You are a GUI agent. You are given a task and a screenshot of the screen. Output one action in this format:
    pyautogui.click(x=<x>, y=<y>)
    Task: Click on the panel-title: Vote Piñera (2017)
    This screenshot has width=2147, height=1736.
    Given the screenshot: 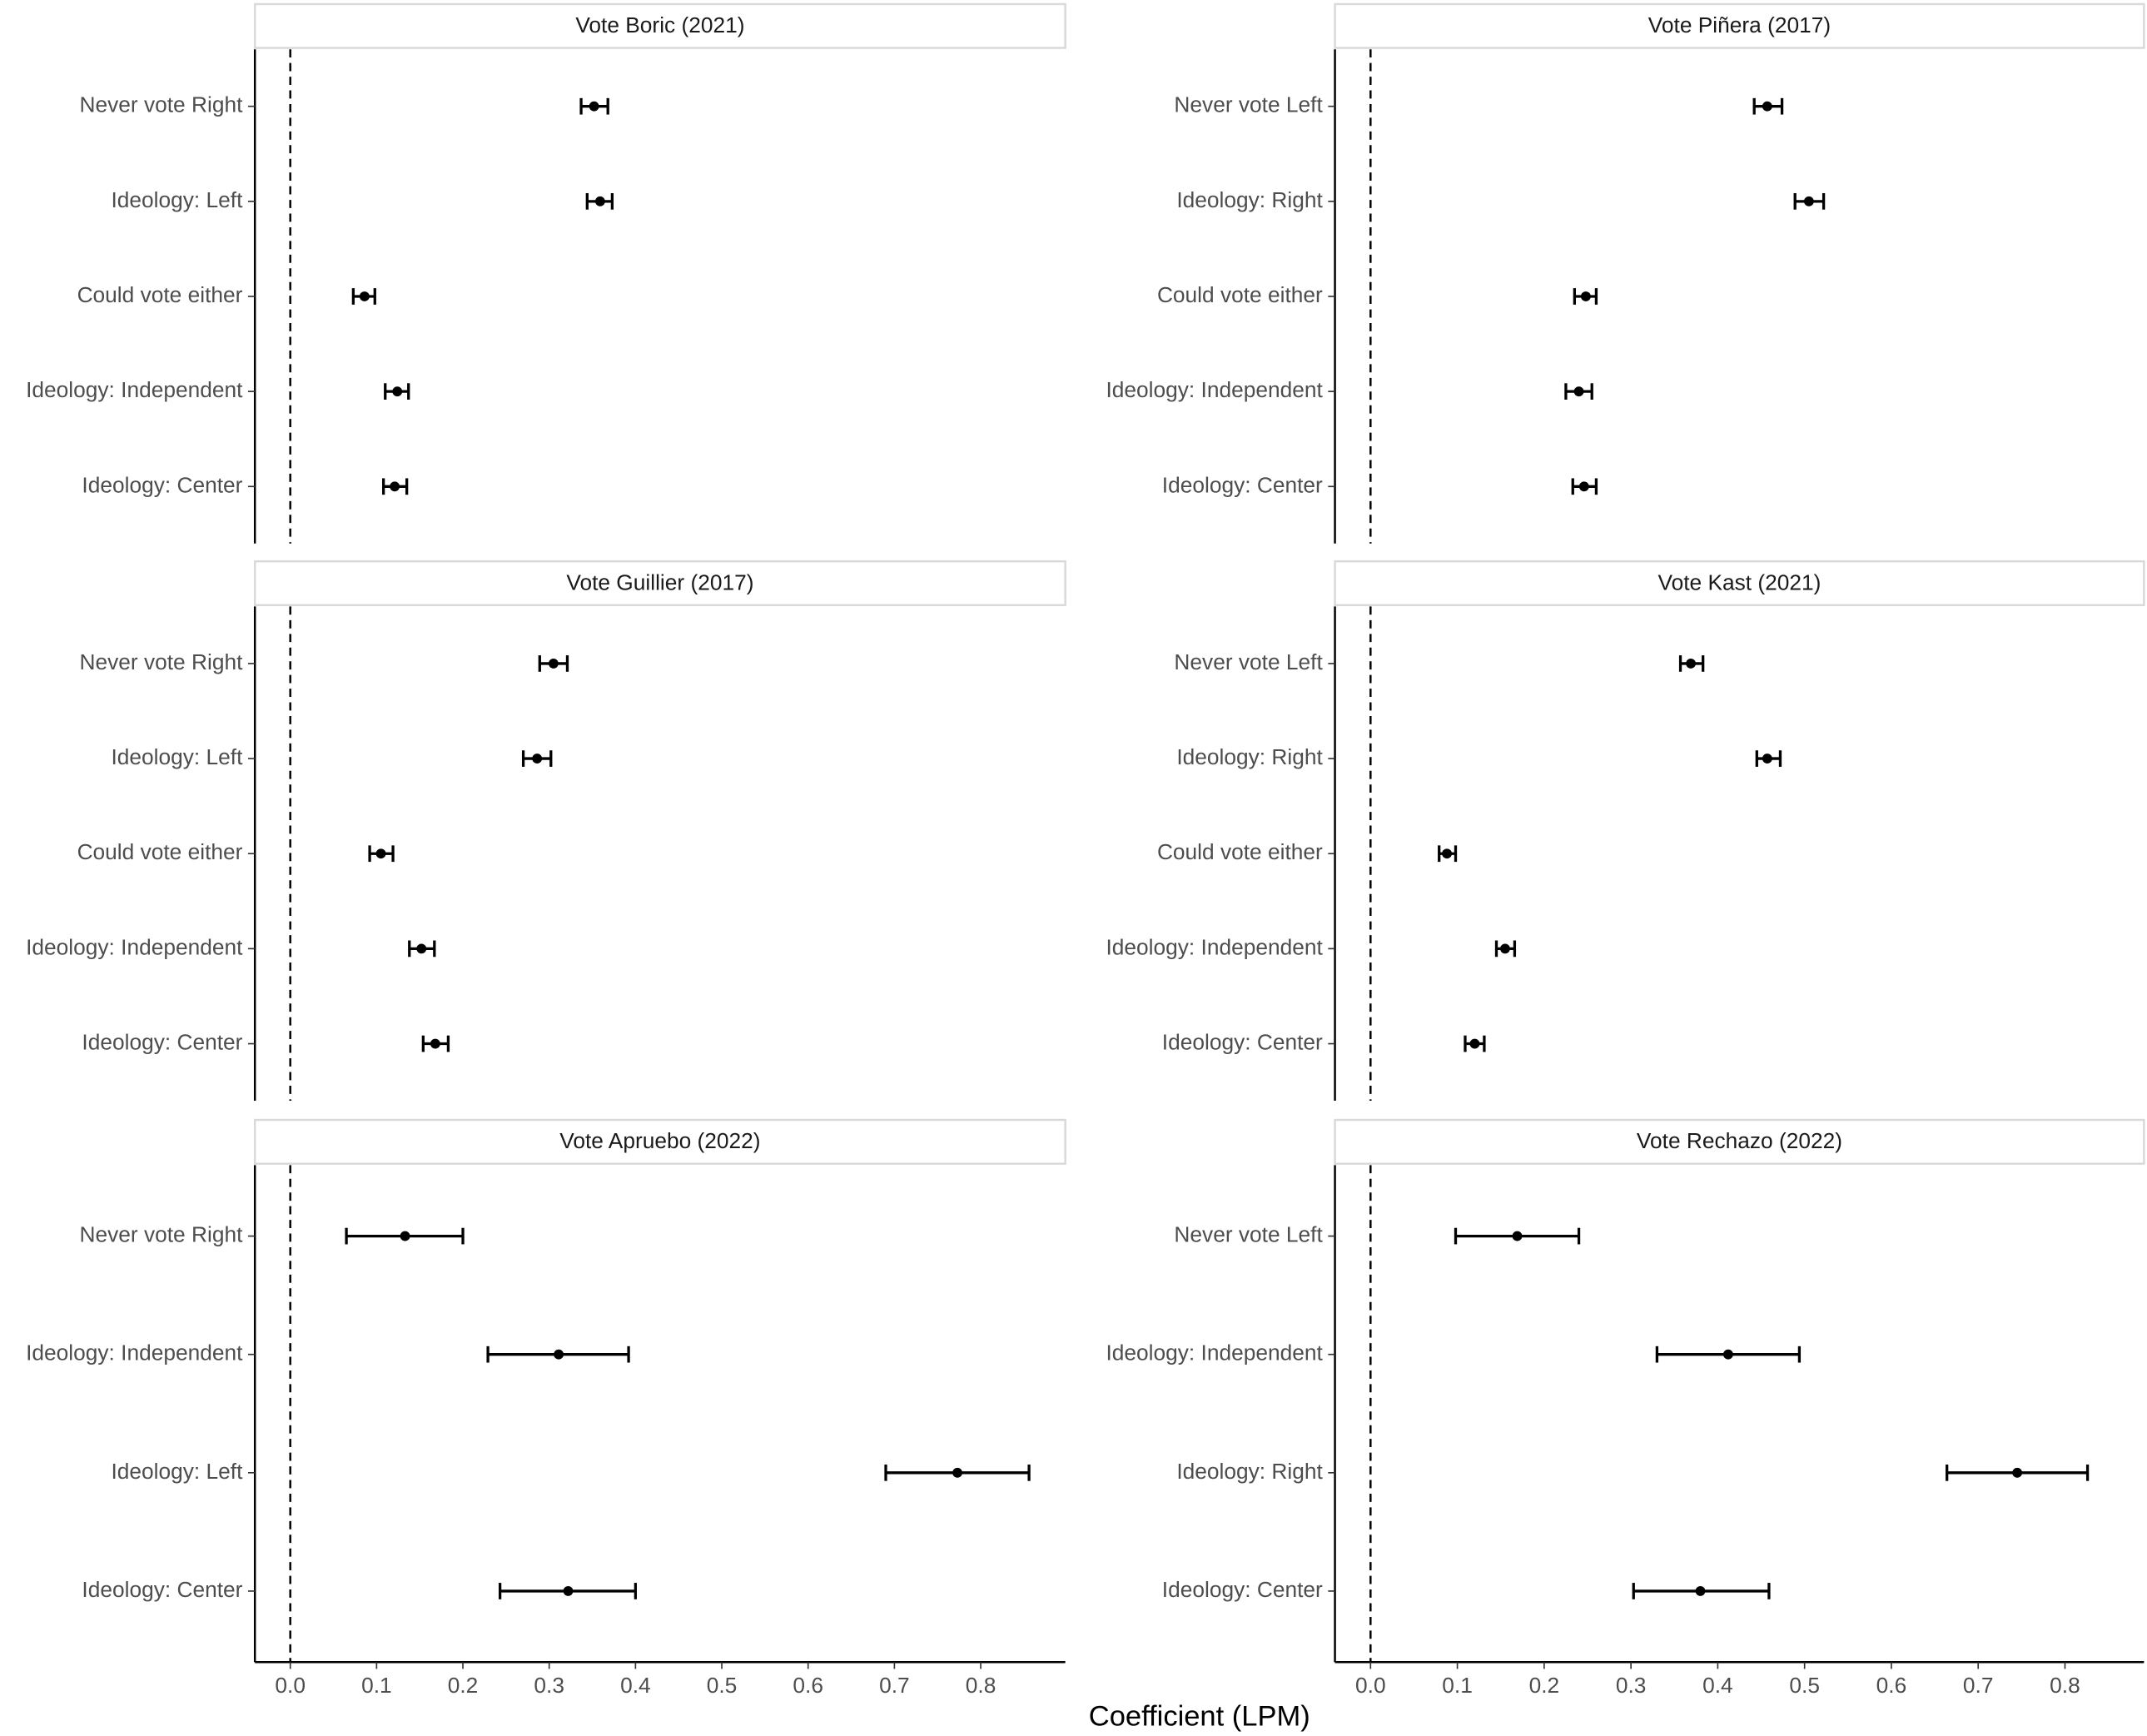 What is the action you would take?
    pyautogui.click(x=1739, y=24)
    